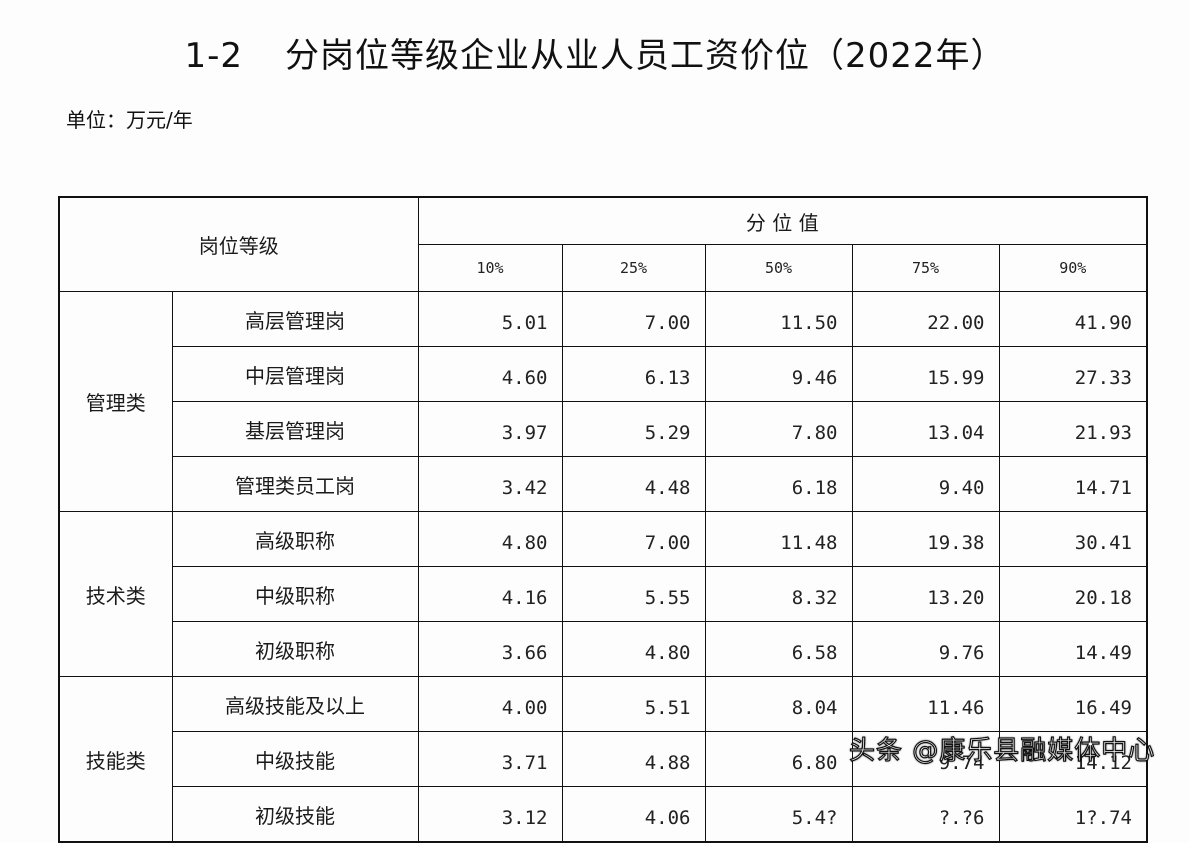  Describe the element at coordinates (778, 374) in the screenshot. I see `value-cell: 9.46` at that location.